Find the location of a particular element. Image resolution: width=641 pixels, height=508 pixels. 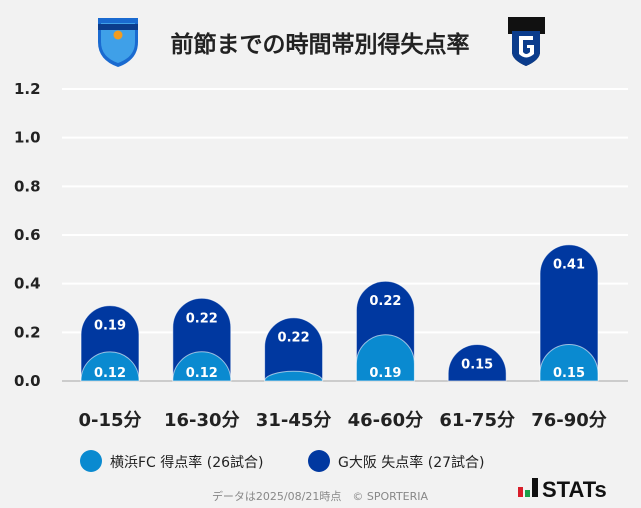

stats-brand: STATs is located at coordinates (574, 489).